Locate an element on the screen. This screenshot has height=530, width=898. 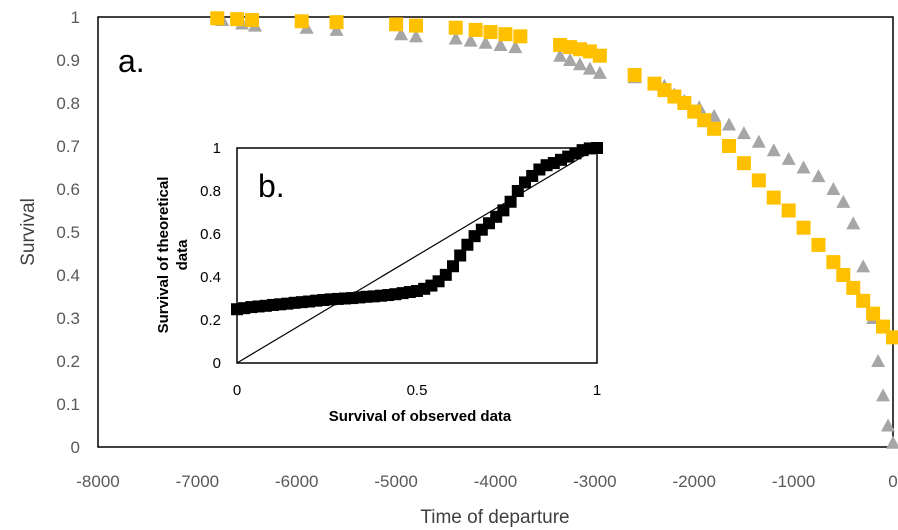
main-x-tick-label: -2000 is located at coordinates (694, 481).